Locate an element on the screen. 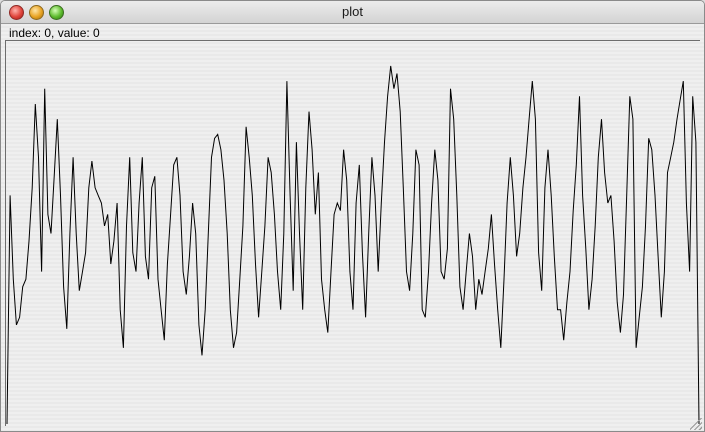 This screenshot has height=432, width=705. status-readout: index: 0, value: 0 is located at coordinates (54, 33).